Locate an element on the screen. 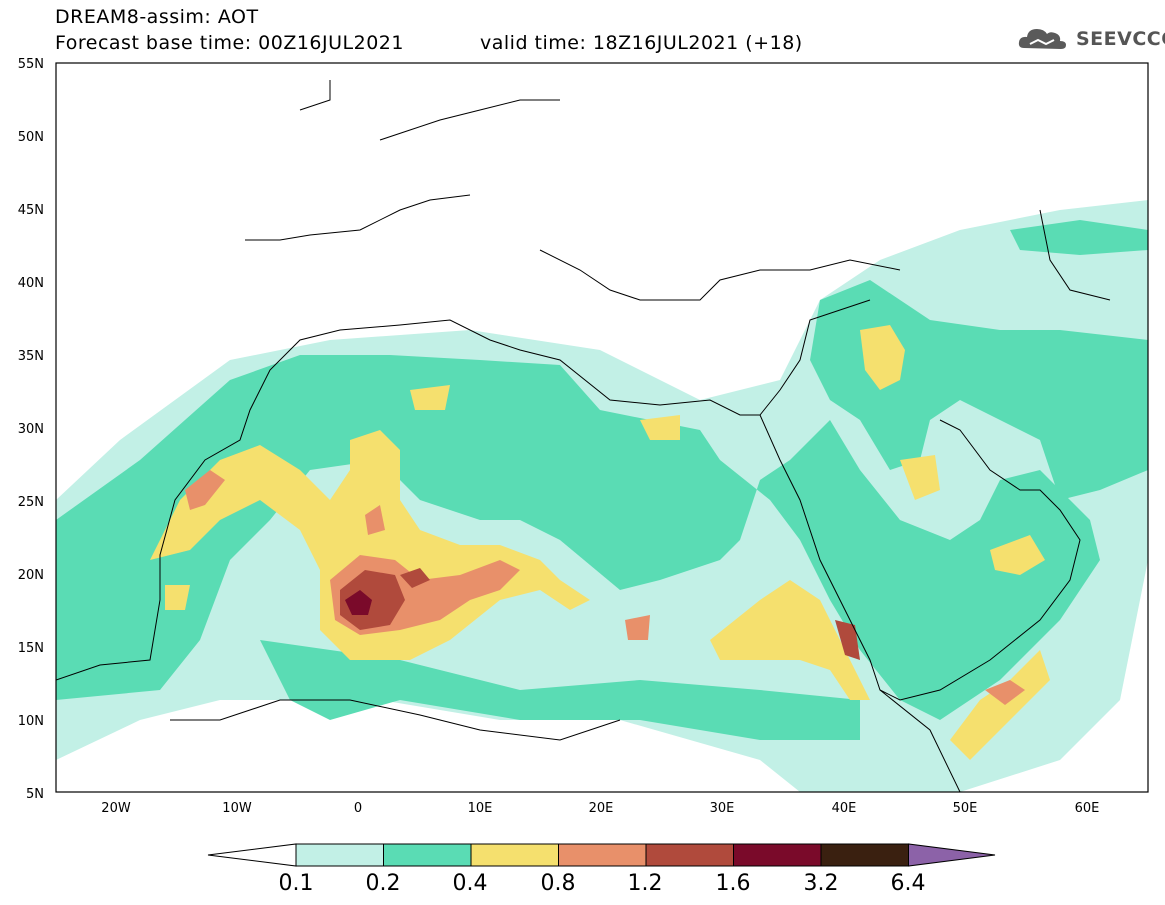 Image resolution: width=1165 pixels, height=905 pixels. colorbar is located at coordinates (601, 855).